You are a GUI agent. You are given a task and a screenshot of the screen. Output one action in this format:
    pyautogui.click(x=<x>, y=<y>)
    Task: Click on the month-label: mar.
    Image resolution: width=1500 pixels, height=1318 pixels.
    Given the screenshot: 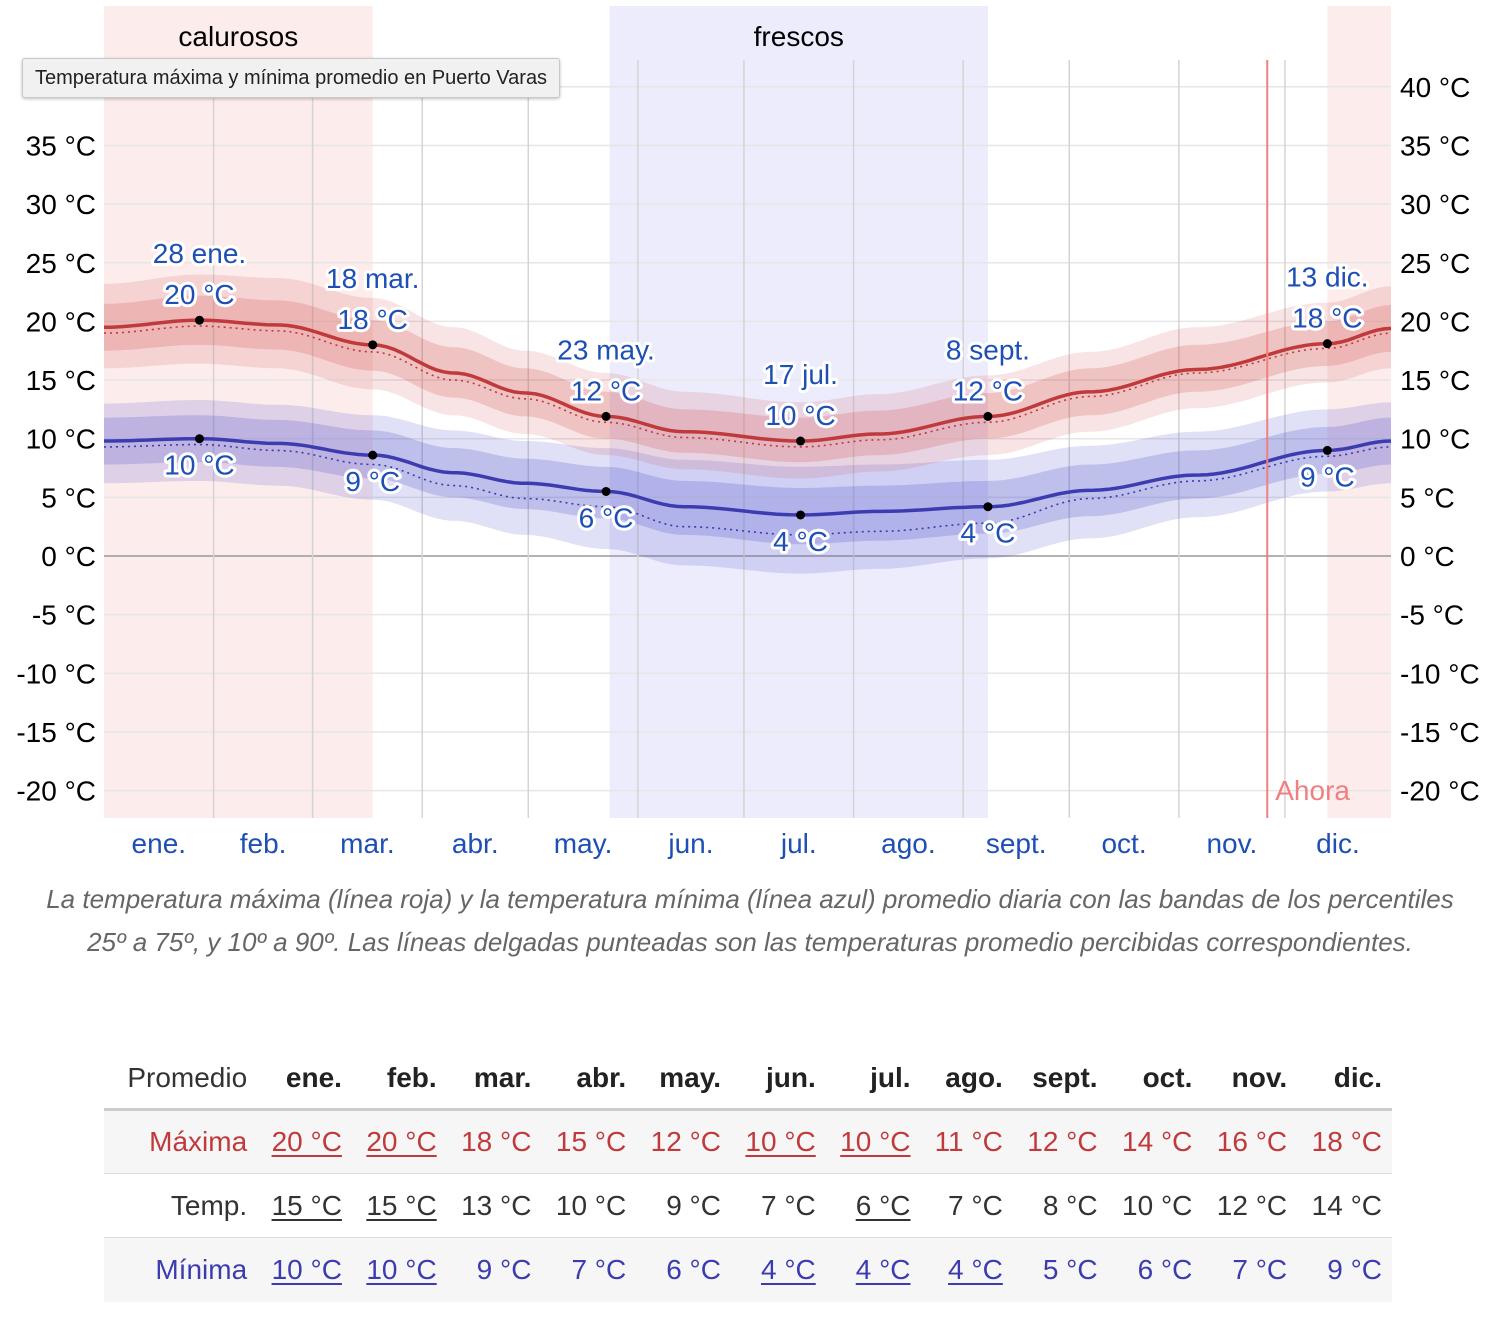 What is the action you would take?
    pyautogui.click(x=367, y=843)
    